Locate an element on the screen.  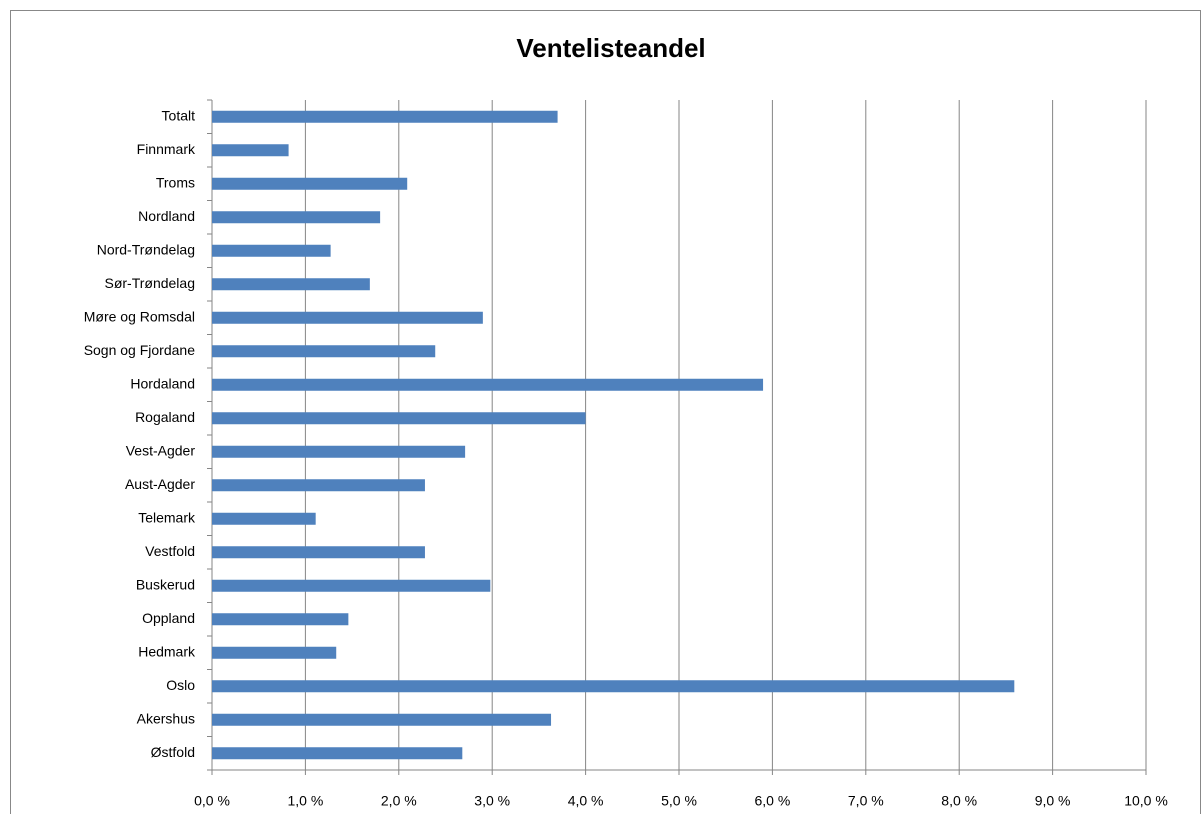
x-tick-label: 8,0 % is located at coordinates (959, 801).